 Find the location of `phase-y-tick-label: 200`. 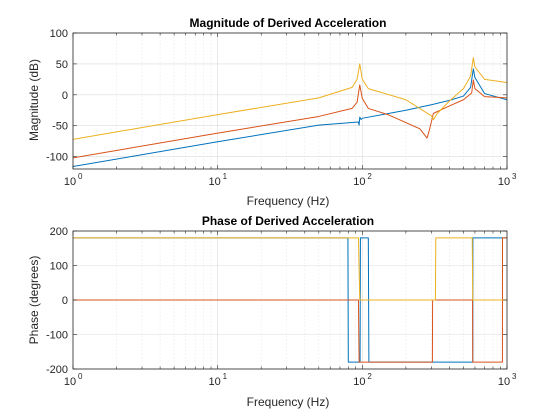

phase-y-tick-label: 200 is located at coordinates (59, 232).